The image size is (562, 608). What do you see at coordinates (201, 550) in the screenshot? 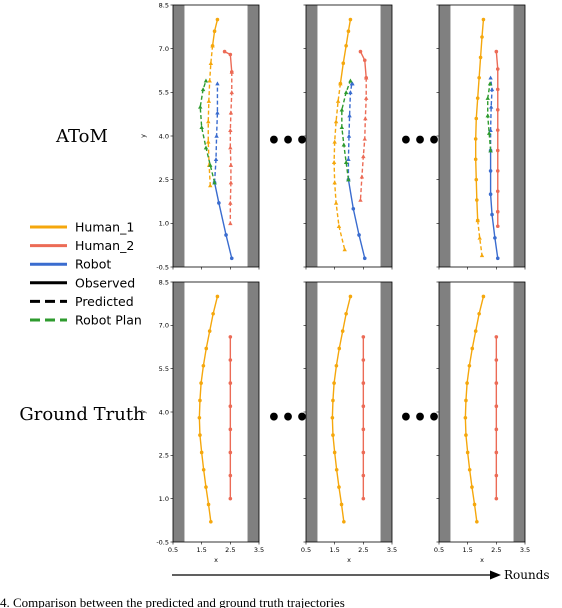
I see `x-tick-label: 1.5` at bounding box center [201, 550].